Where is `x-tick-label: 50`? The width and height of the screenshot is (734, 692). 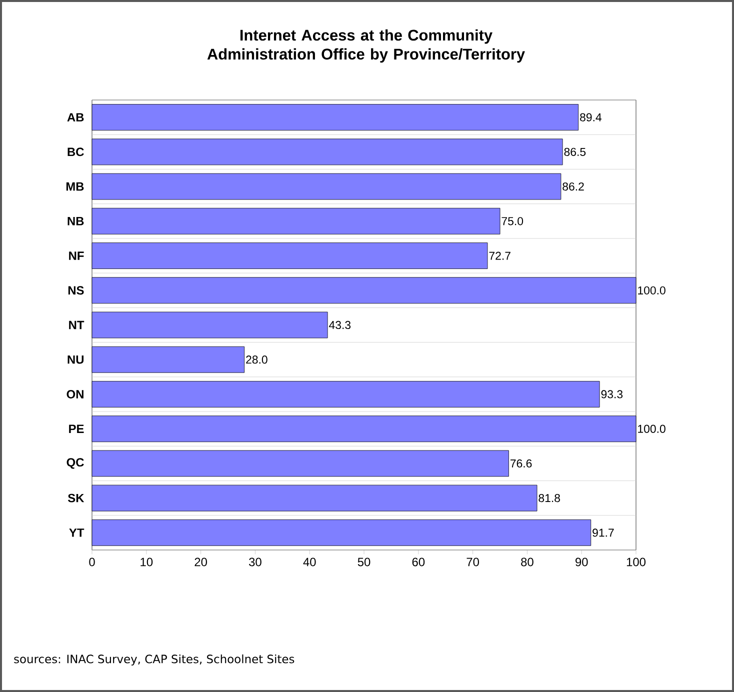 x-tick-label: 50 is located at coordinates (364, 562).